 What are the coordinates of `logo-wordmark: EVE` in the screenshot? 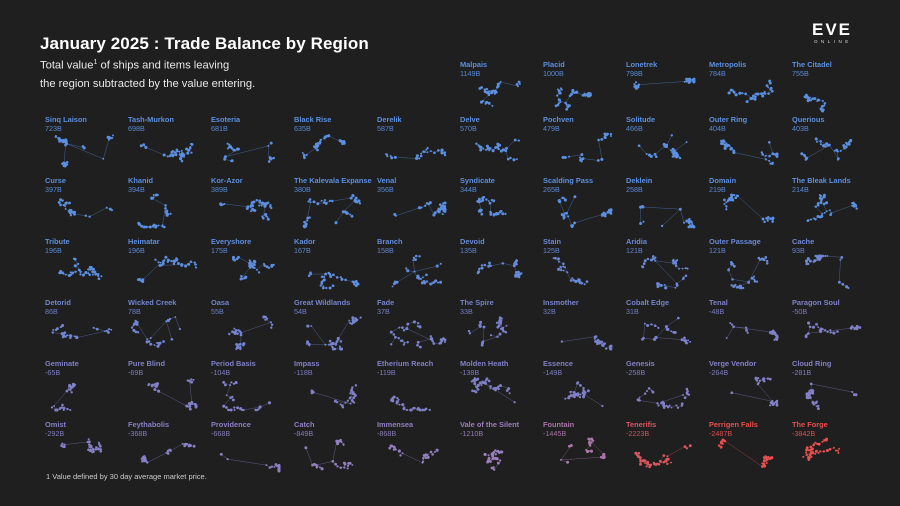 It's located at (832, 29).